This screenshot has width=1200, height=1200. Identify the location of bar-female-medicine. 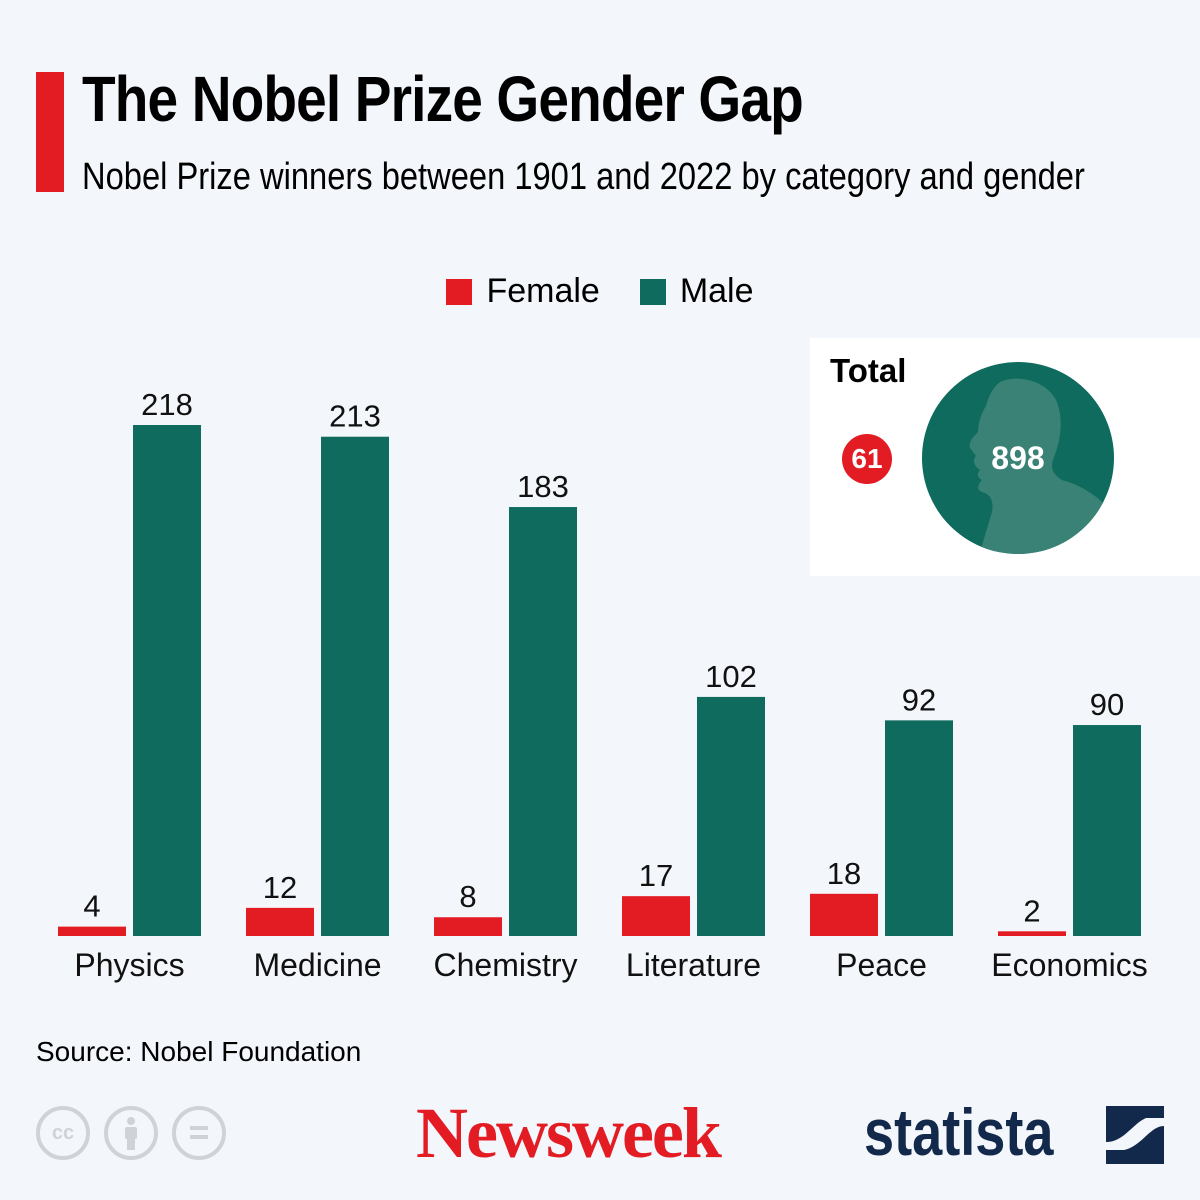
(280, 921).